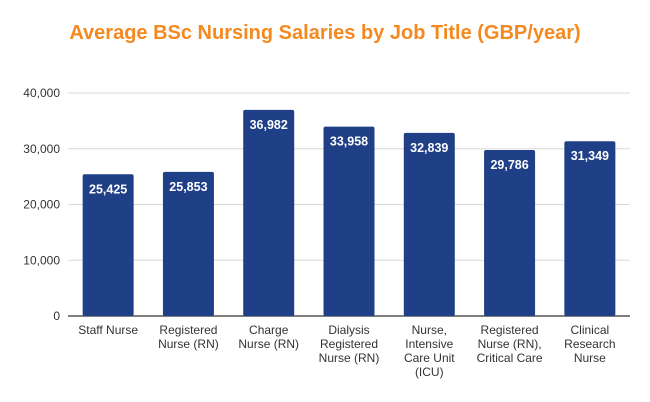  What do you see at coordinates (429, 351) in the screenshot?
I see `x-category-label: Nurse, Intensive Care Unit (ICU)` at bounding box center [429, 351].